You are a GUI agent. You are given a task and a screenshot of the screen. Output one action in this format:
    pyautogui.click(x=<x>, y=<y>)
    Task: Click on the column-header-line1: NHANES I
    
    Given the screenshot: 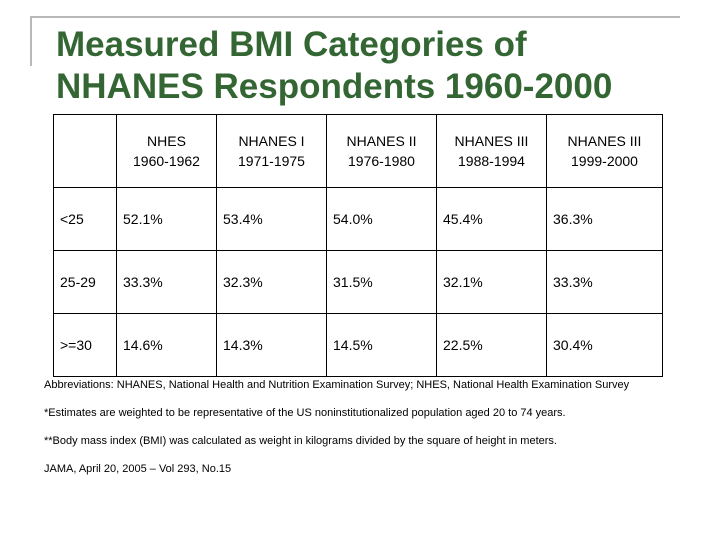 What is the action you would take?
    pyautogui.click(x=271, y=141)
    